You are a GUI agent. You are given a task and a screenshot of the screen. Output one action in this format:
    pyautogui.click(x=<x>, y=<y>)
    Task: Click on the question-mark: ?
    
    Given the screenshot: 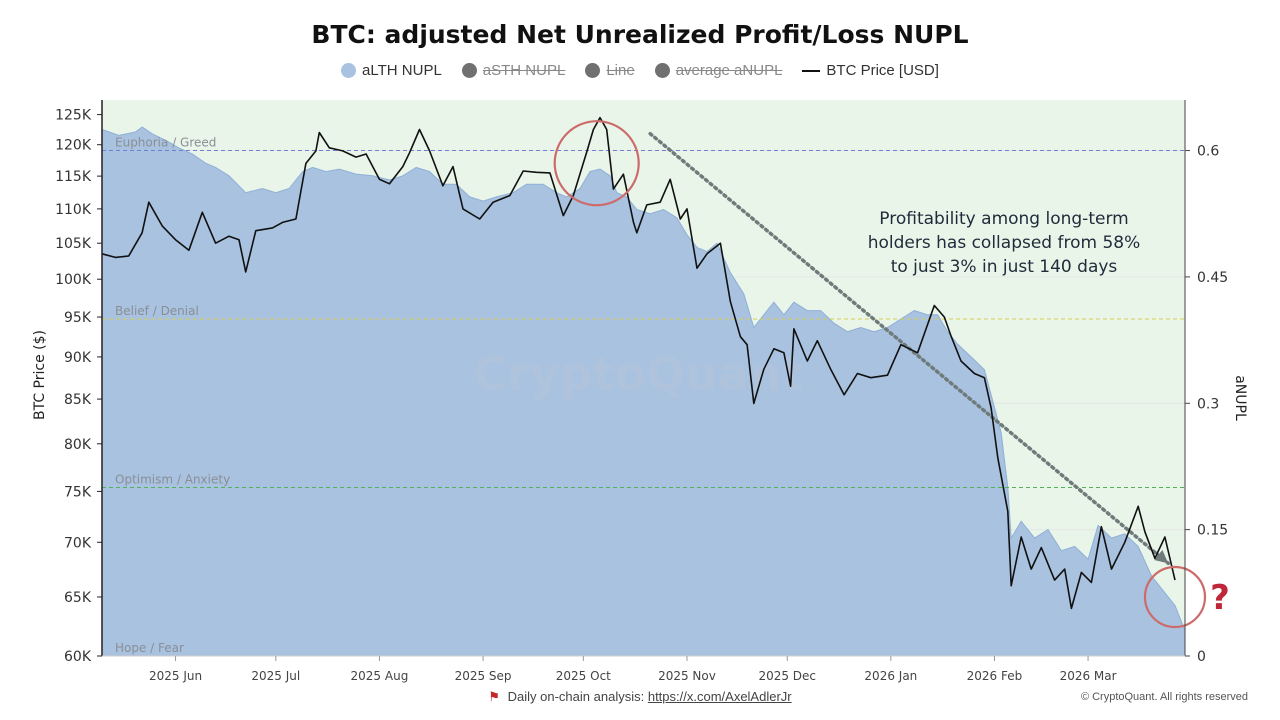 What is the action you would take?
    pyautogui.click(x=1220, y=598)
    